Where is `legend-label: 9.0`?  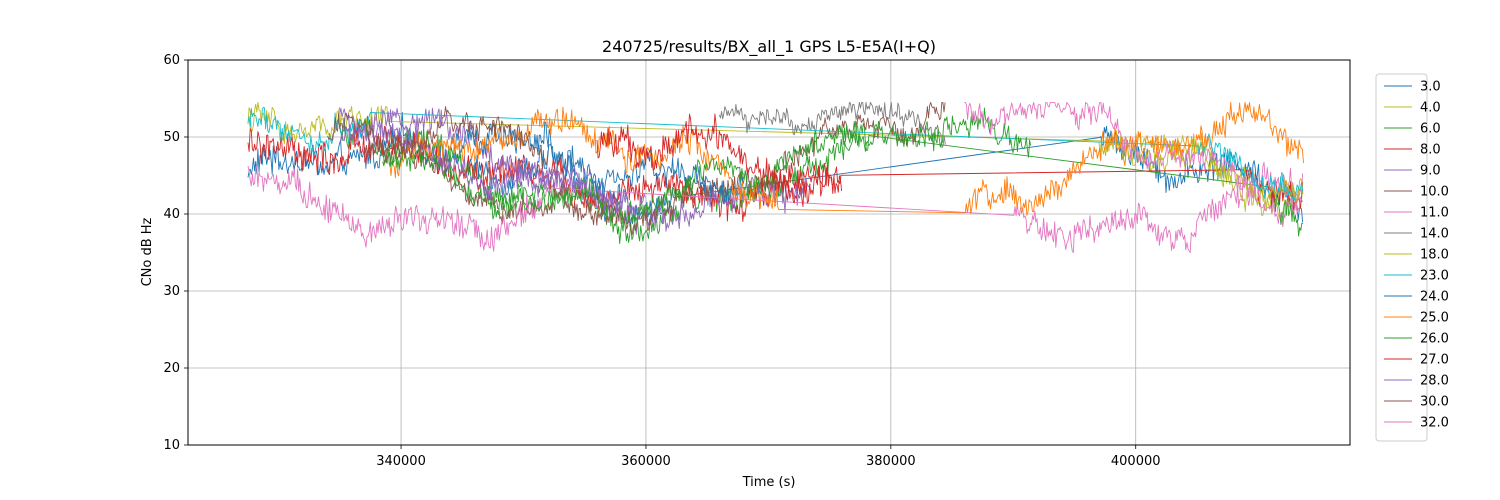 legend-label: 9.0 is located at coordinates (1430, 171).